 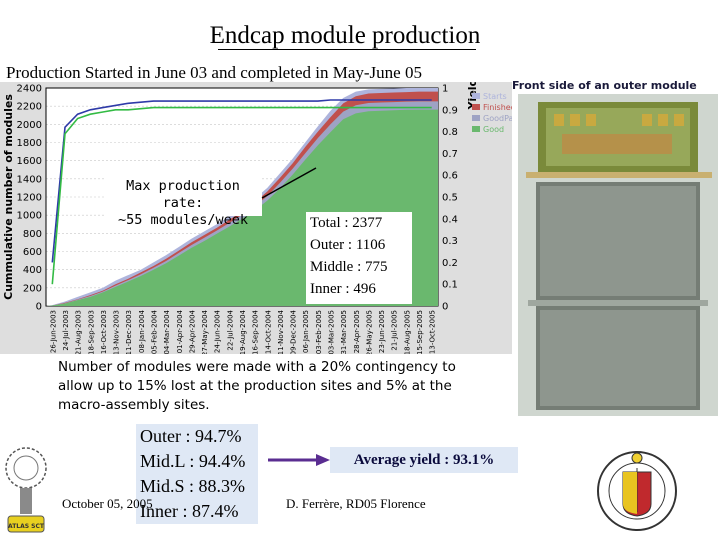 I want to click on x-tick-label-8: 05-Feb-2004, so click(x=154, y=331).